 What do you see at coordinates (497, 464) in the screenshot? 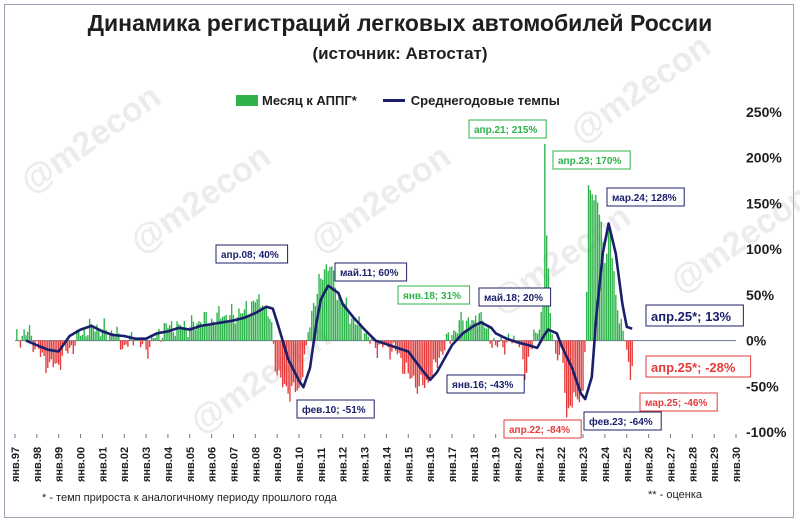
I see `x-tick-label: янв.19` at bounding box center [497, 464].